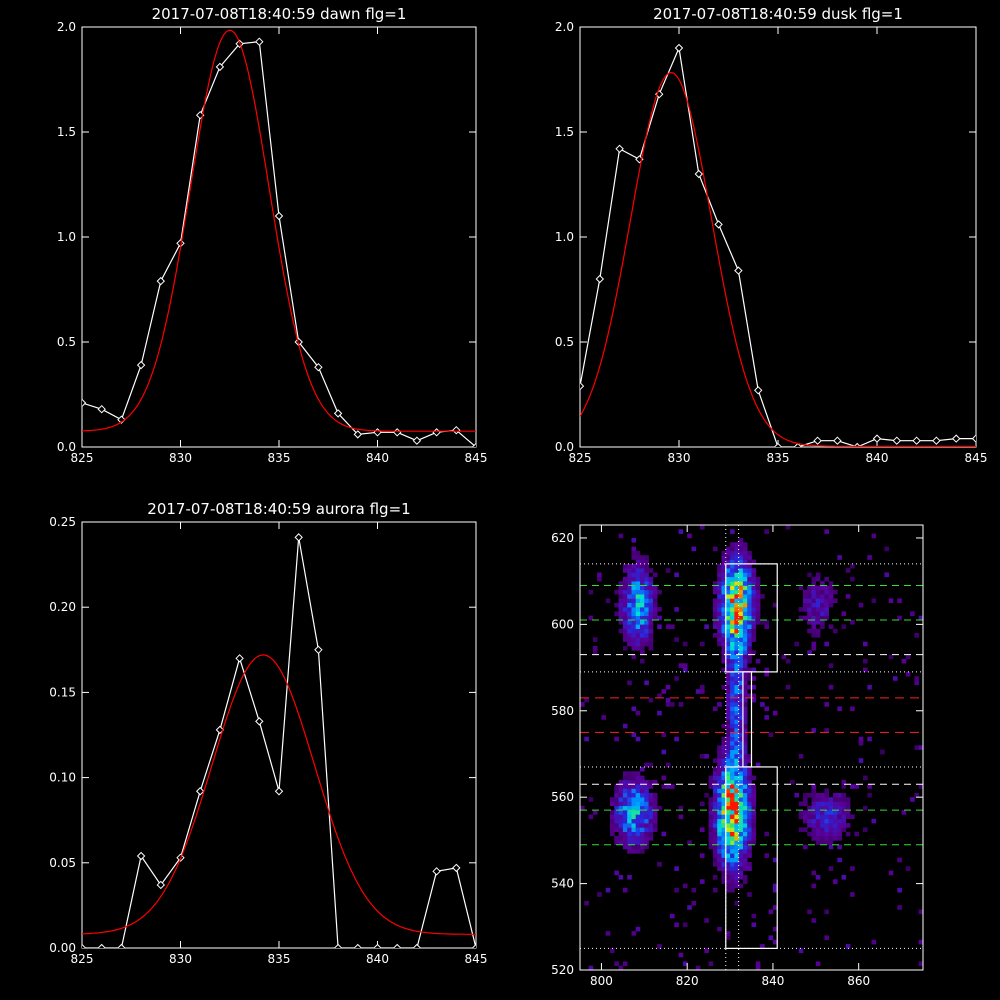 The width and height of the screenshot is (1000, 1000). What do you see at coordinates (279, 14) in the screenshot?
I see `panel-title: 2017-07-08T18:40:59 dawn flg=1` at bounding box center [279, 14].